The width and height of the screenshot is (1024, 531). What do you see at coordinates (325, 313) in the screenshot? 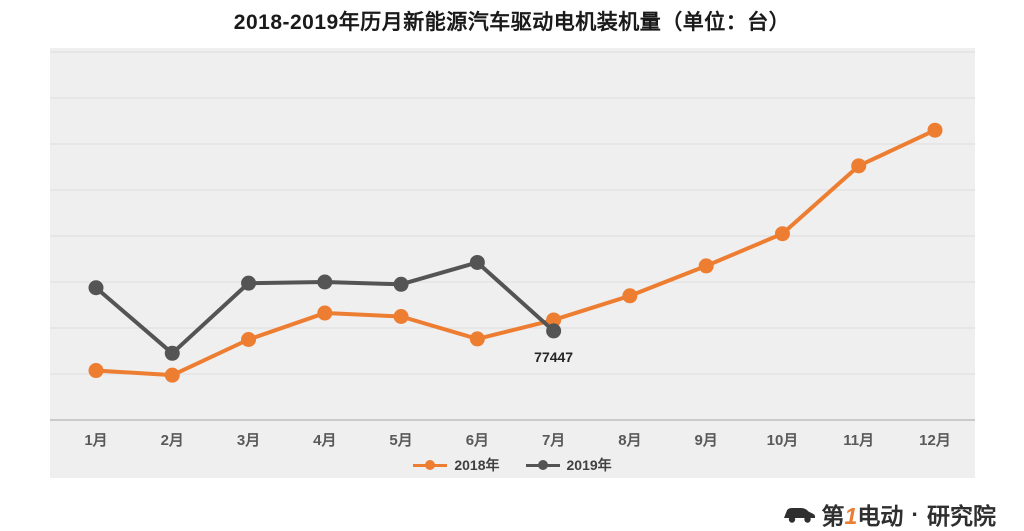
I see `data-point-2018年-4月` at bounding box center [325, 313].